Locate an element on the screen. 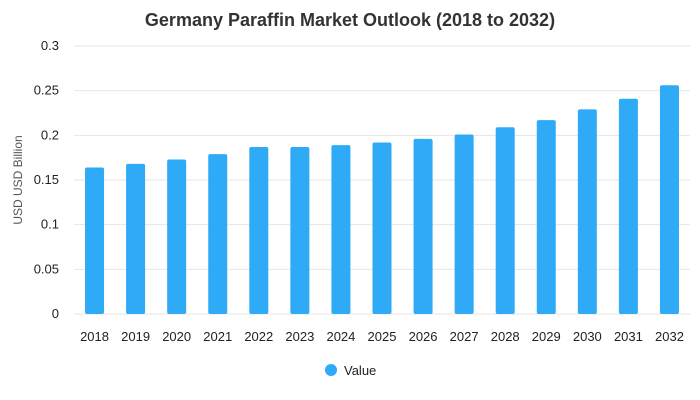 The image size is (700, 400). y-tick-label: 0.05 is located at coordinates (46, 268).